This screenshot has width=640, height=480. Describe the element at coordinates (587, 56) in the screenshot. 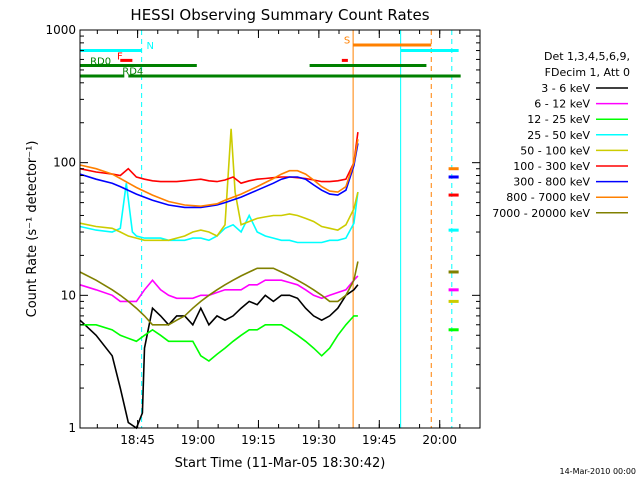

I see `legend-title-line-1: Det 1,3,4,5,6,9,` at that location.